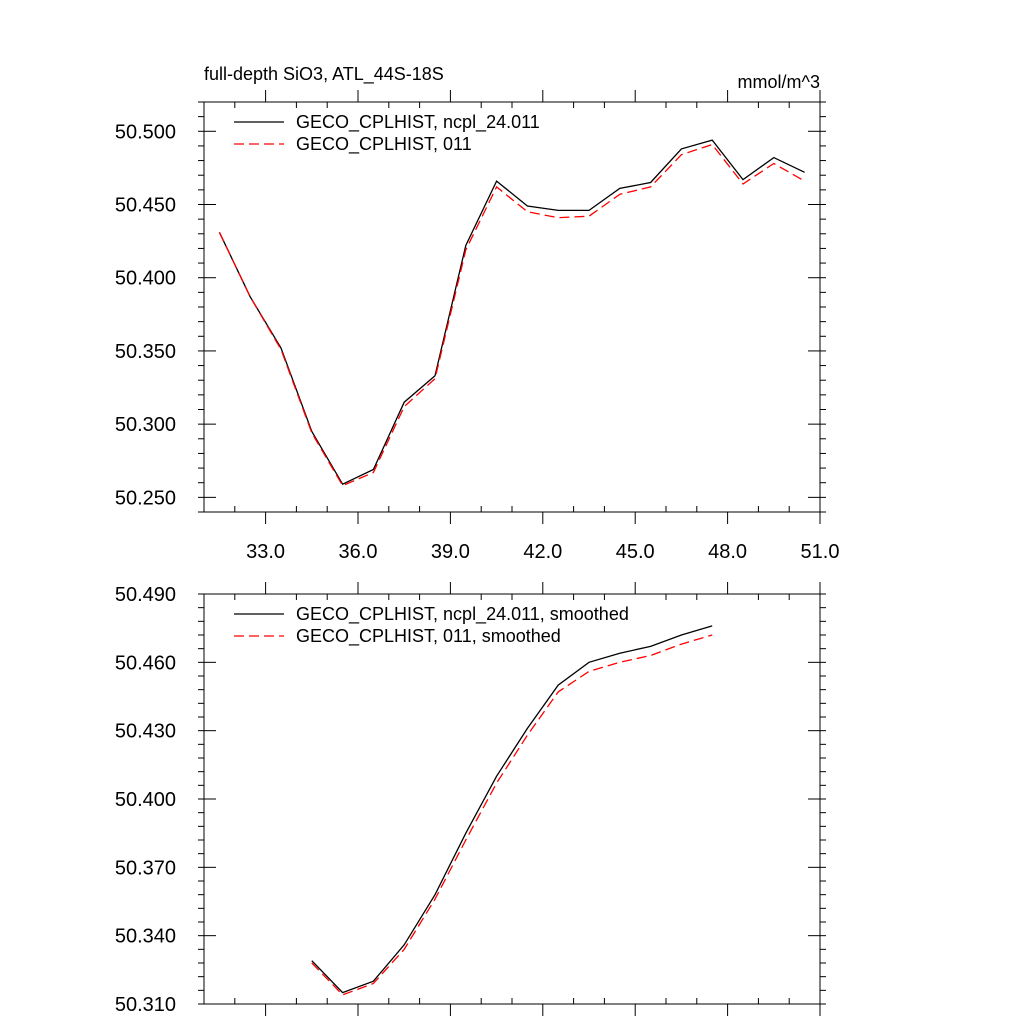 Image resolution: width=1024 pixels, height=1024 pixels. Describe the element at coordinates (512, 815) in the screenshot. I see `series-line-b` at that location.